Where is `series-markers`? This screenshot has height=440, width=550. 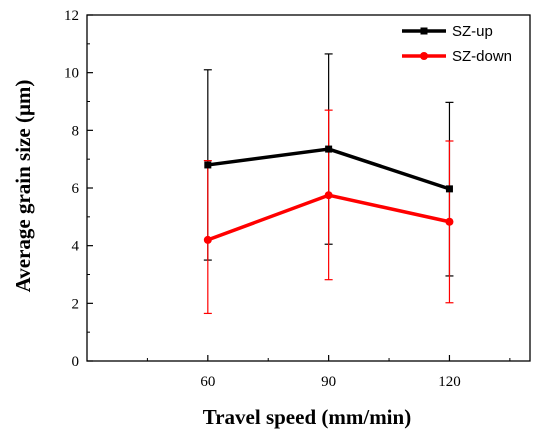 series-markers is located at coordinates (328, 194).